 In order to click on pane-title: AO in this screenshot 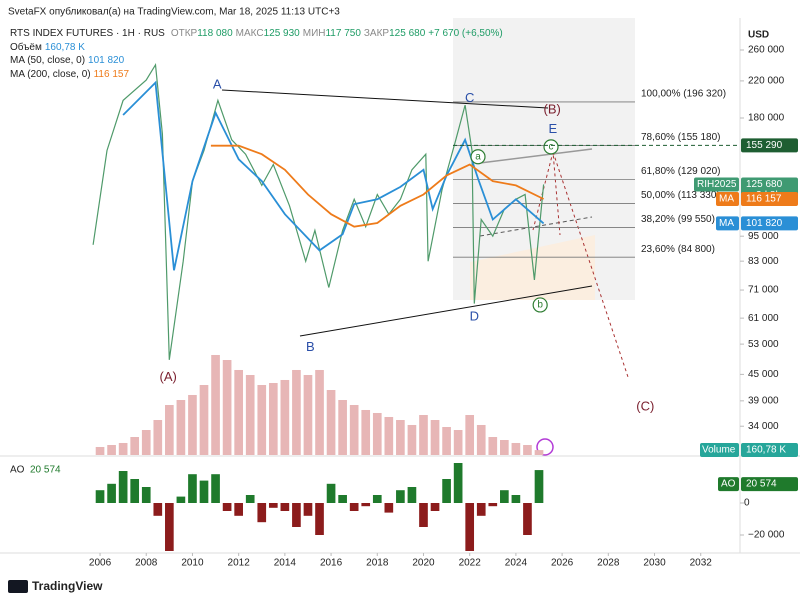, I will do `click(17, 470)`.